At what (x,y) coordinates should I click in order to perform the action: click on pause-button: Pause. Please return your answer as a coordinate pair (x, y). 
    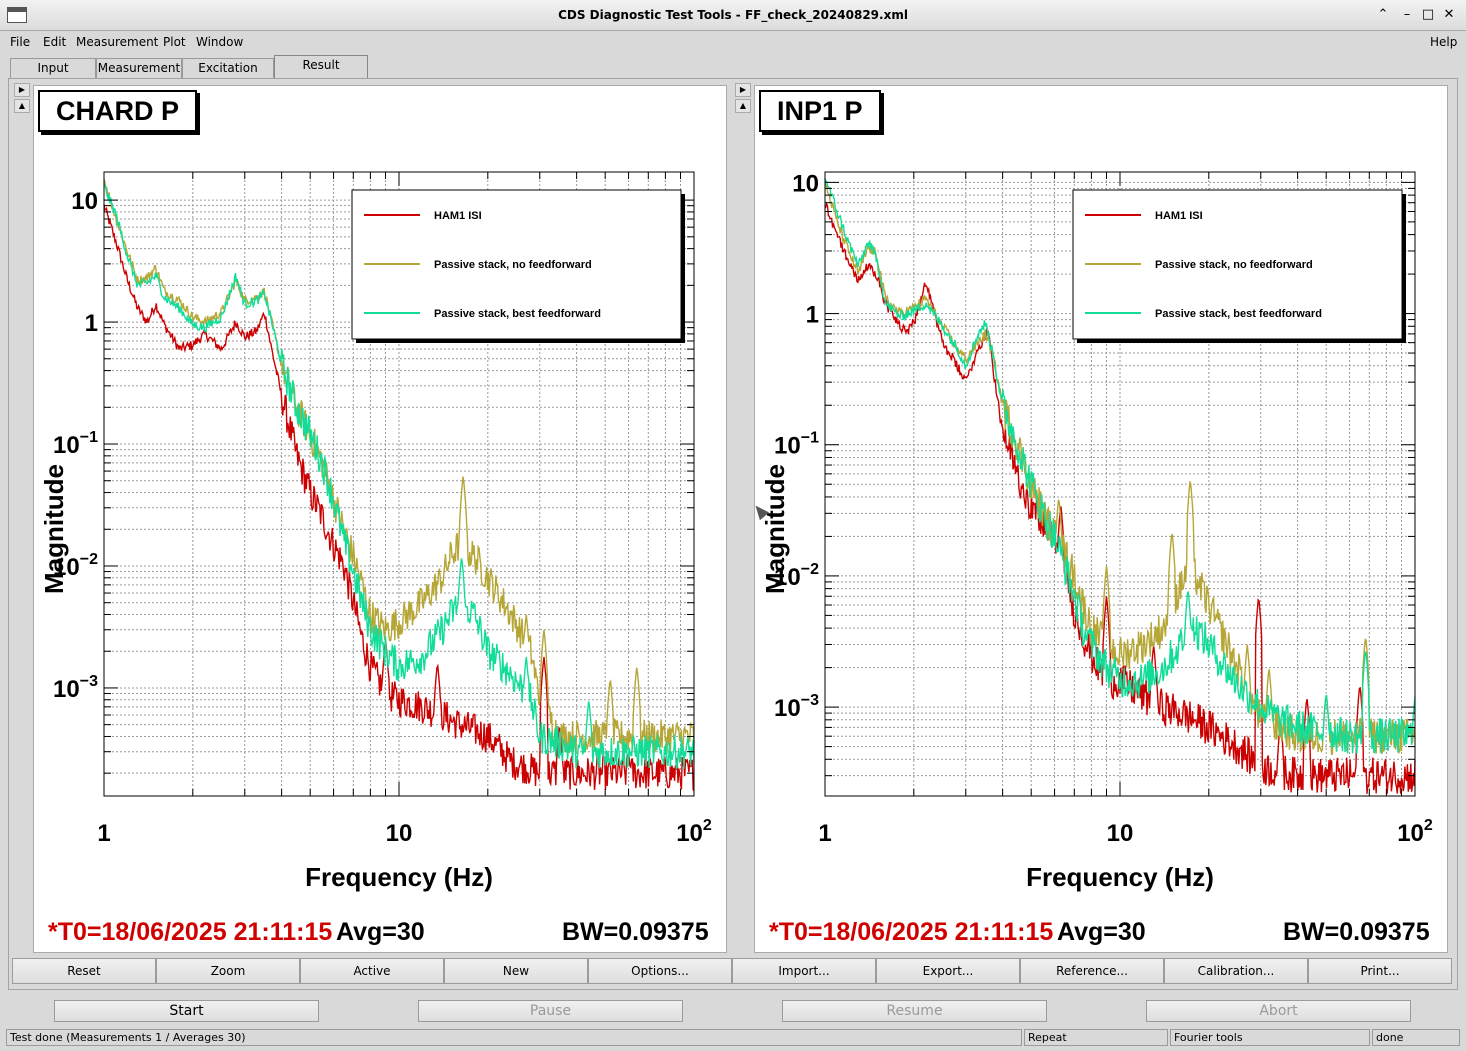
    Looking at the image, I should click on (550, 1011).